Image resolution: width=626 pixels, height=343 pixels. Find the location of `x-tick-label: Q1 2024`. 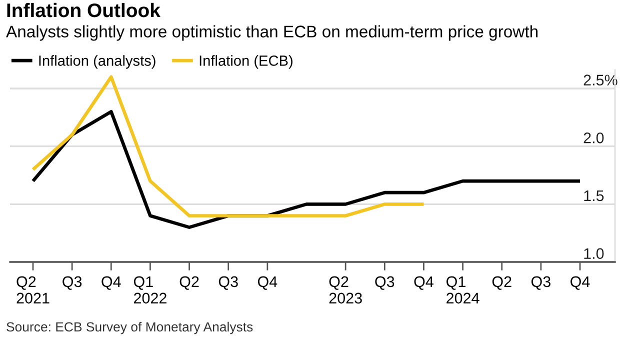

x-tick-label: Q1 2024 is located at coordinates (463, 290).